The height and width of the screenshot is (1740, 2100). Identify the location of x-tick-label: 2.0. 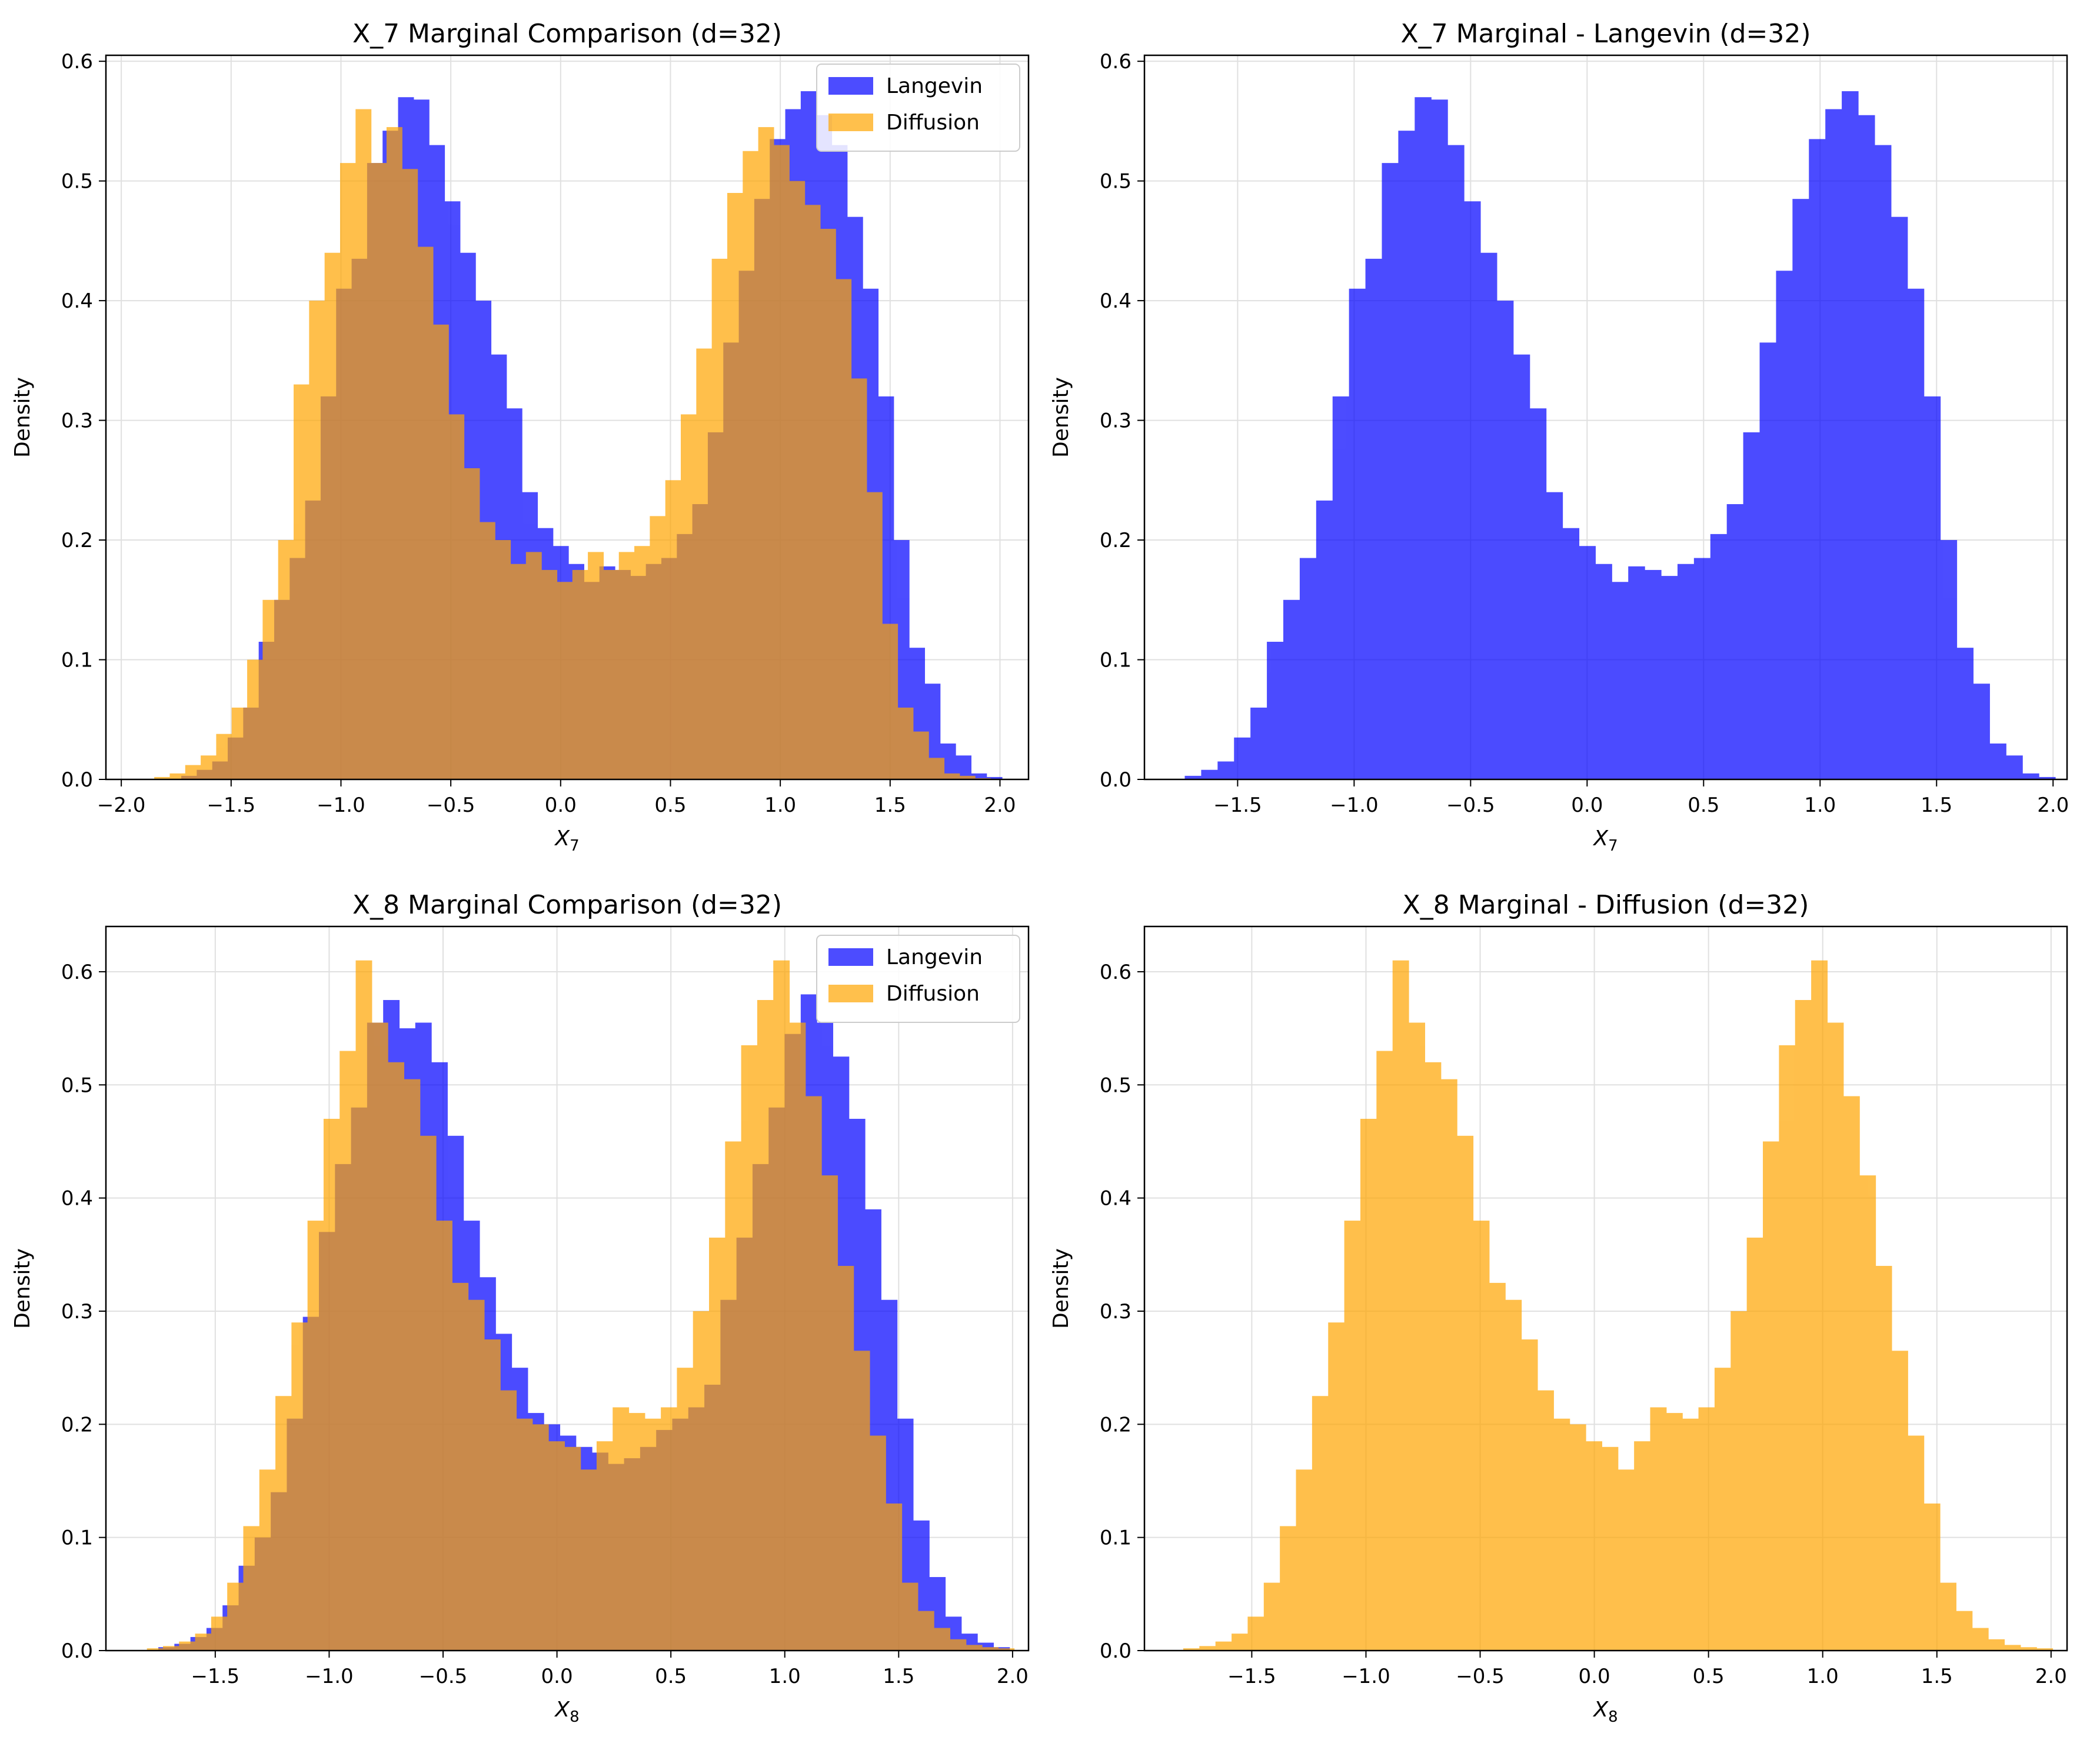
(1013, 1676).